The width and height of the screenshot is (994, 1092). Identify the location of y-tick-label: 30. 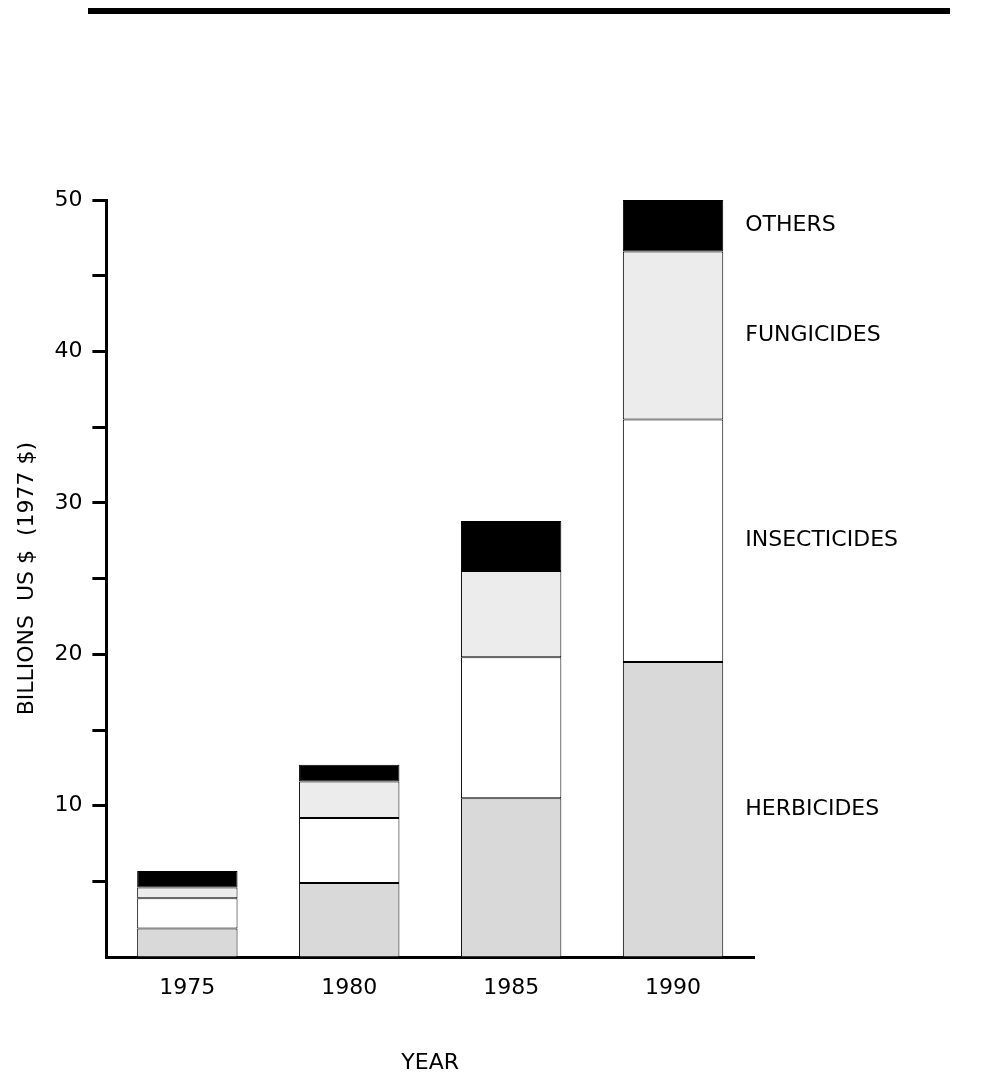
(68, 501).